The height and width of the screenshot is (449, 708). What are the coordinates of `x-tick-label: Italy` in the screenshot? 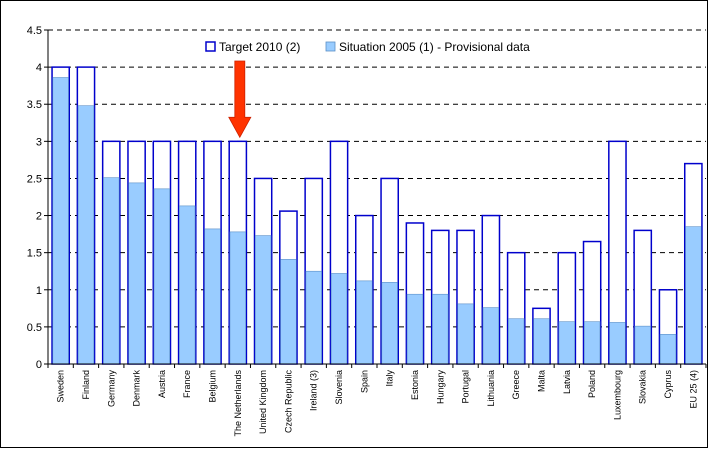 It's located at (390, 378).